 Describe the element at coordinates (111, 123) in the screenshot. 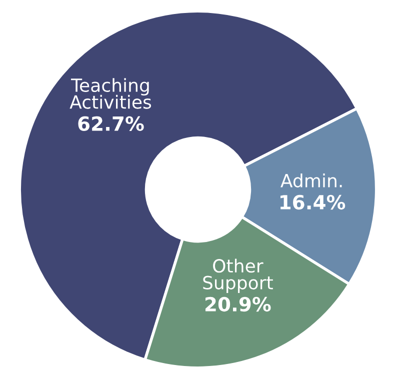

I see `data-label: 62.7%` at that location.